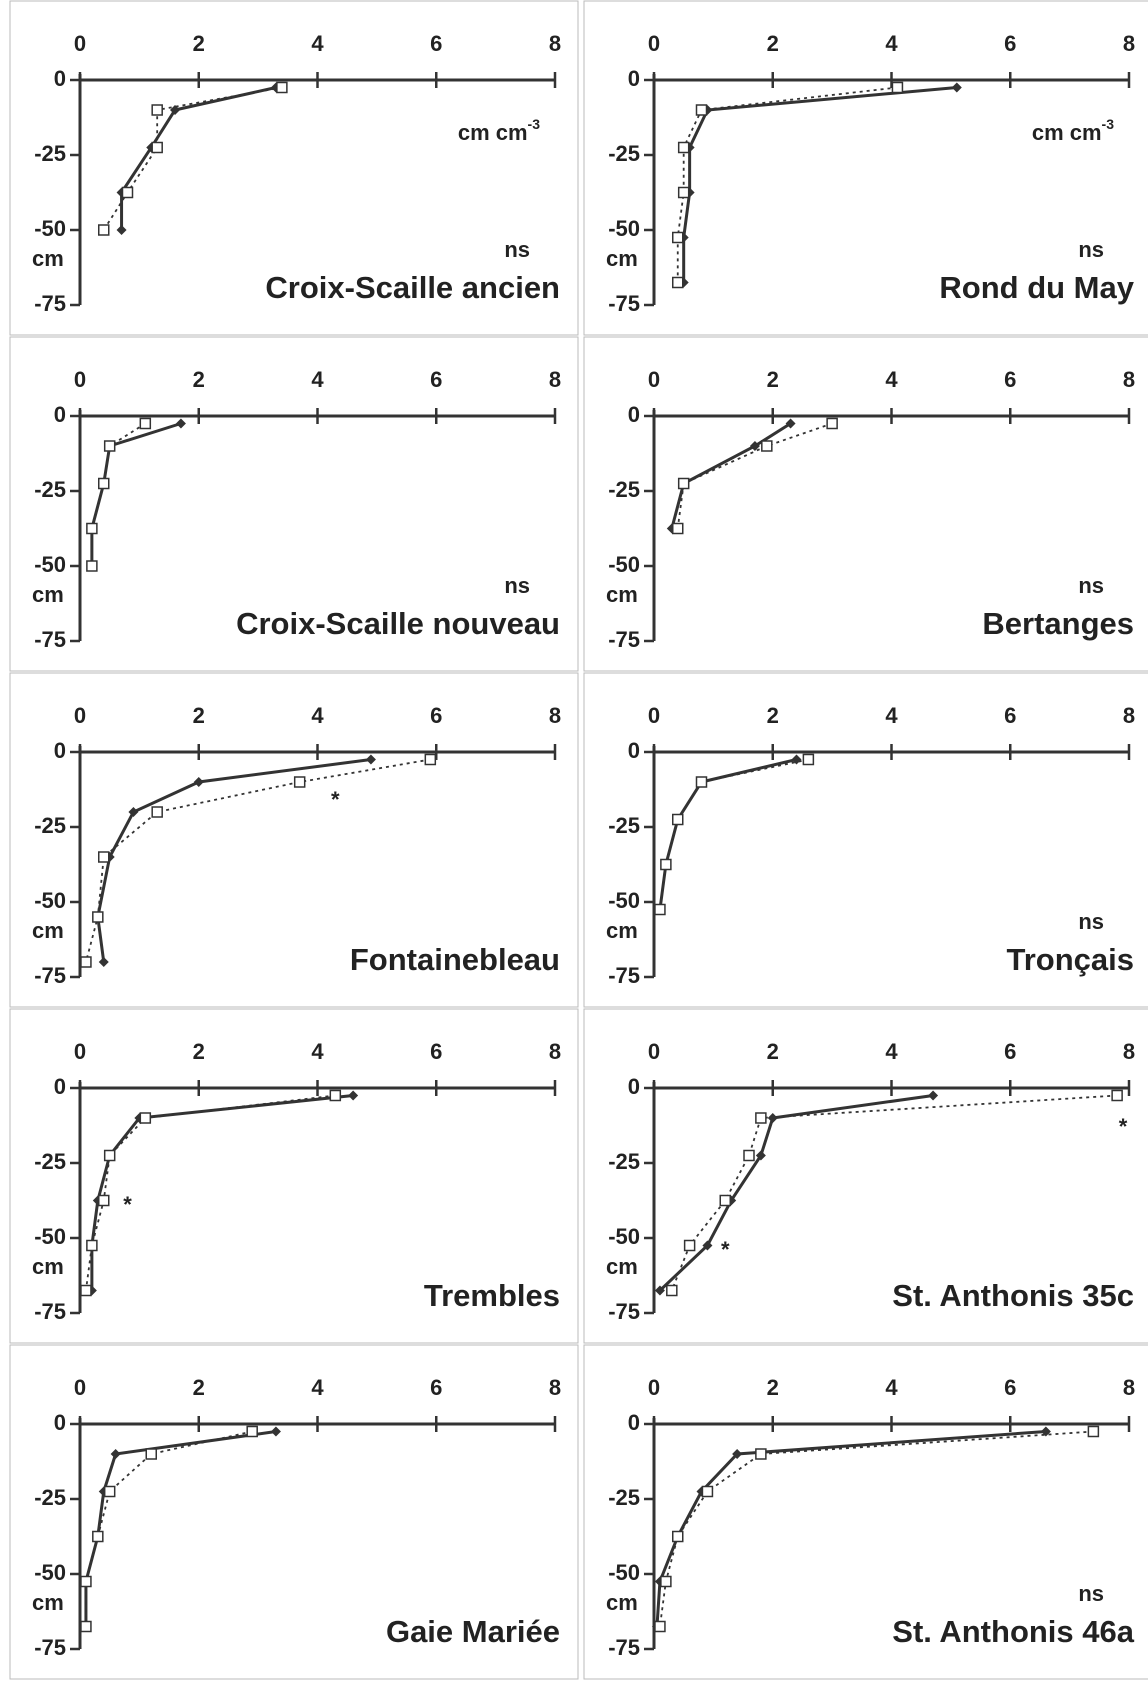 This screenshot has width=1148, height=1688. I want to click on panel: 0 2 4 6 8 0 -25 -50 -75 cm * * St. Anthonis 35c, so click(865, 1176).